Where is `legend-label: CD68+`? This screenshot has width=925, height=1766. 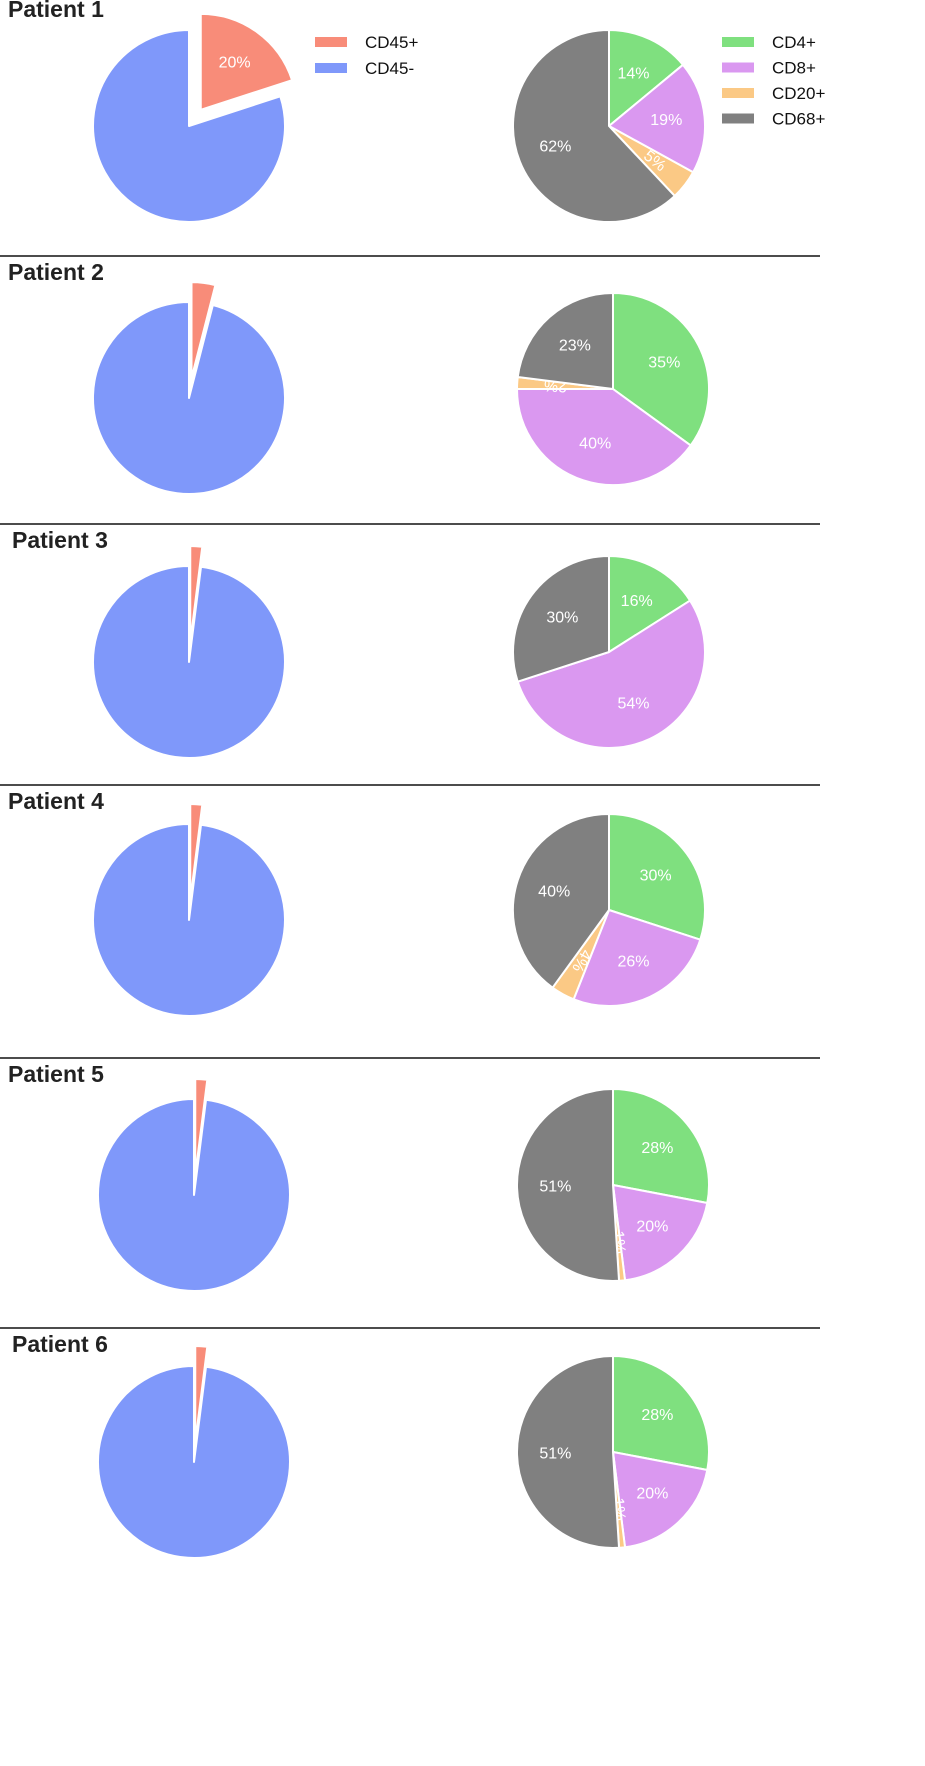 legend-label: CD68+ is located at coordinates (798, 119).